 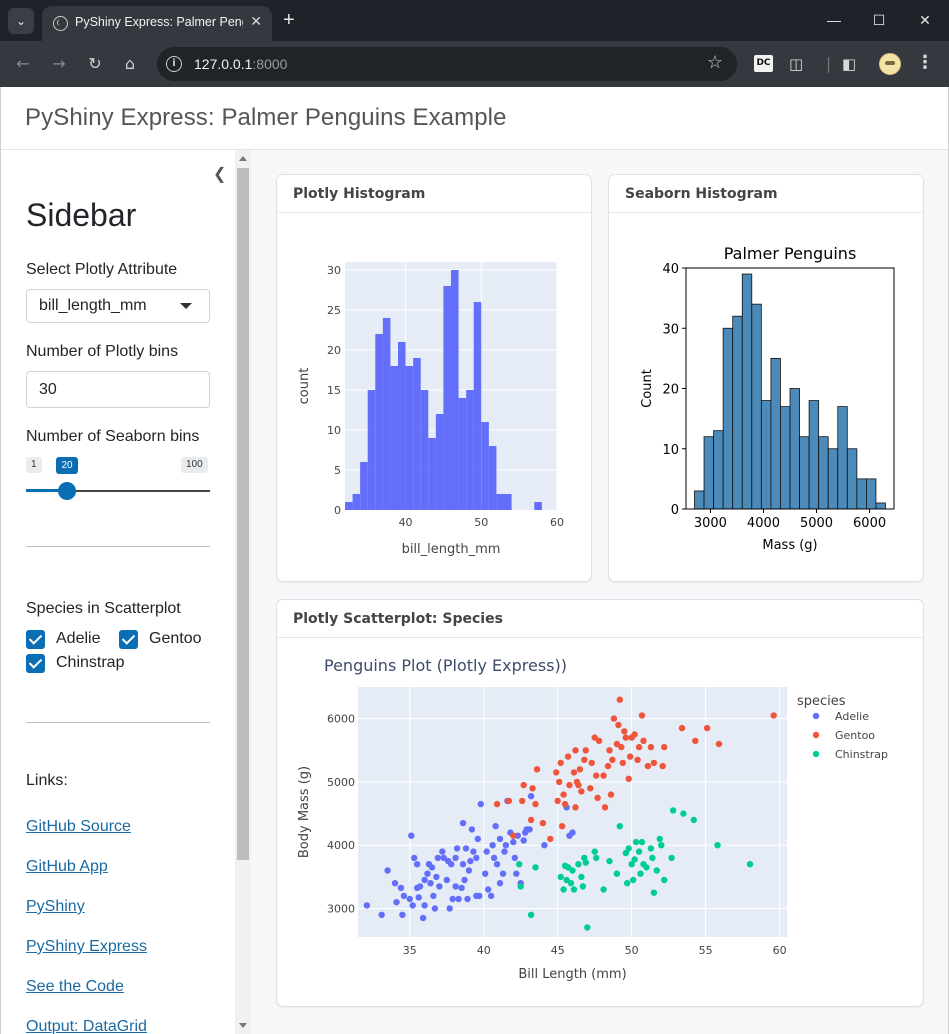 What do you see at coordinates (118, 722) in the screenshot?
I see `divider` at bounding box center [118, 722].